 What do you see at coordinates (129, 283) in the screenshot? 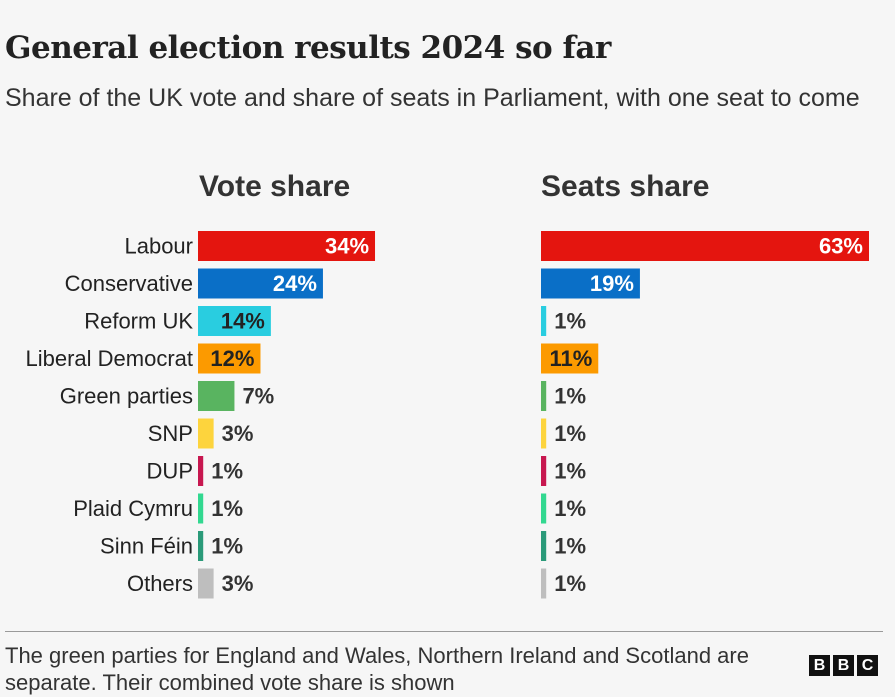
I see `category-label: Conservative` at bounding box center [129, 283].